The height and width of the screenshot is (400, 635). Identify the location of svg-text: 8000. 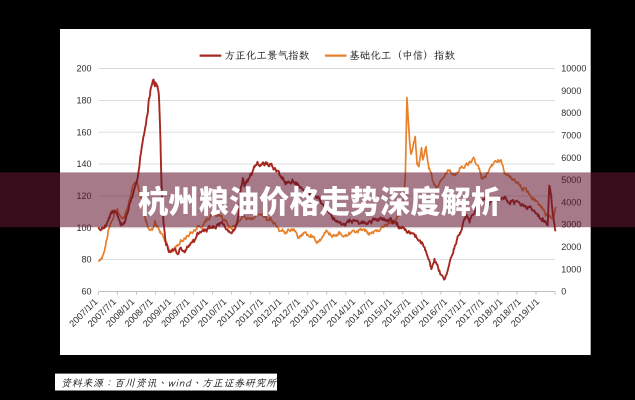
(571, 113).